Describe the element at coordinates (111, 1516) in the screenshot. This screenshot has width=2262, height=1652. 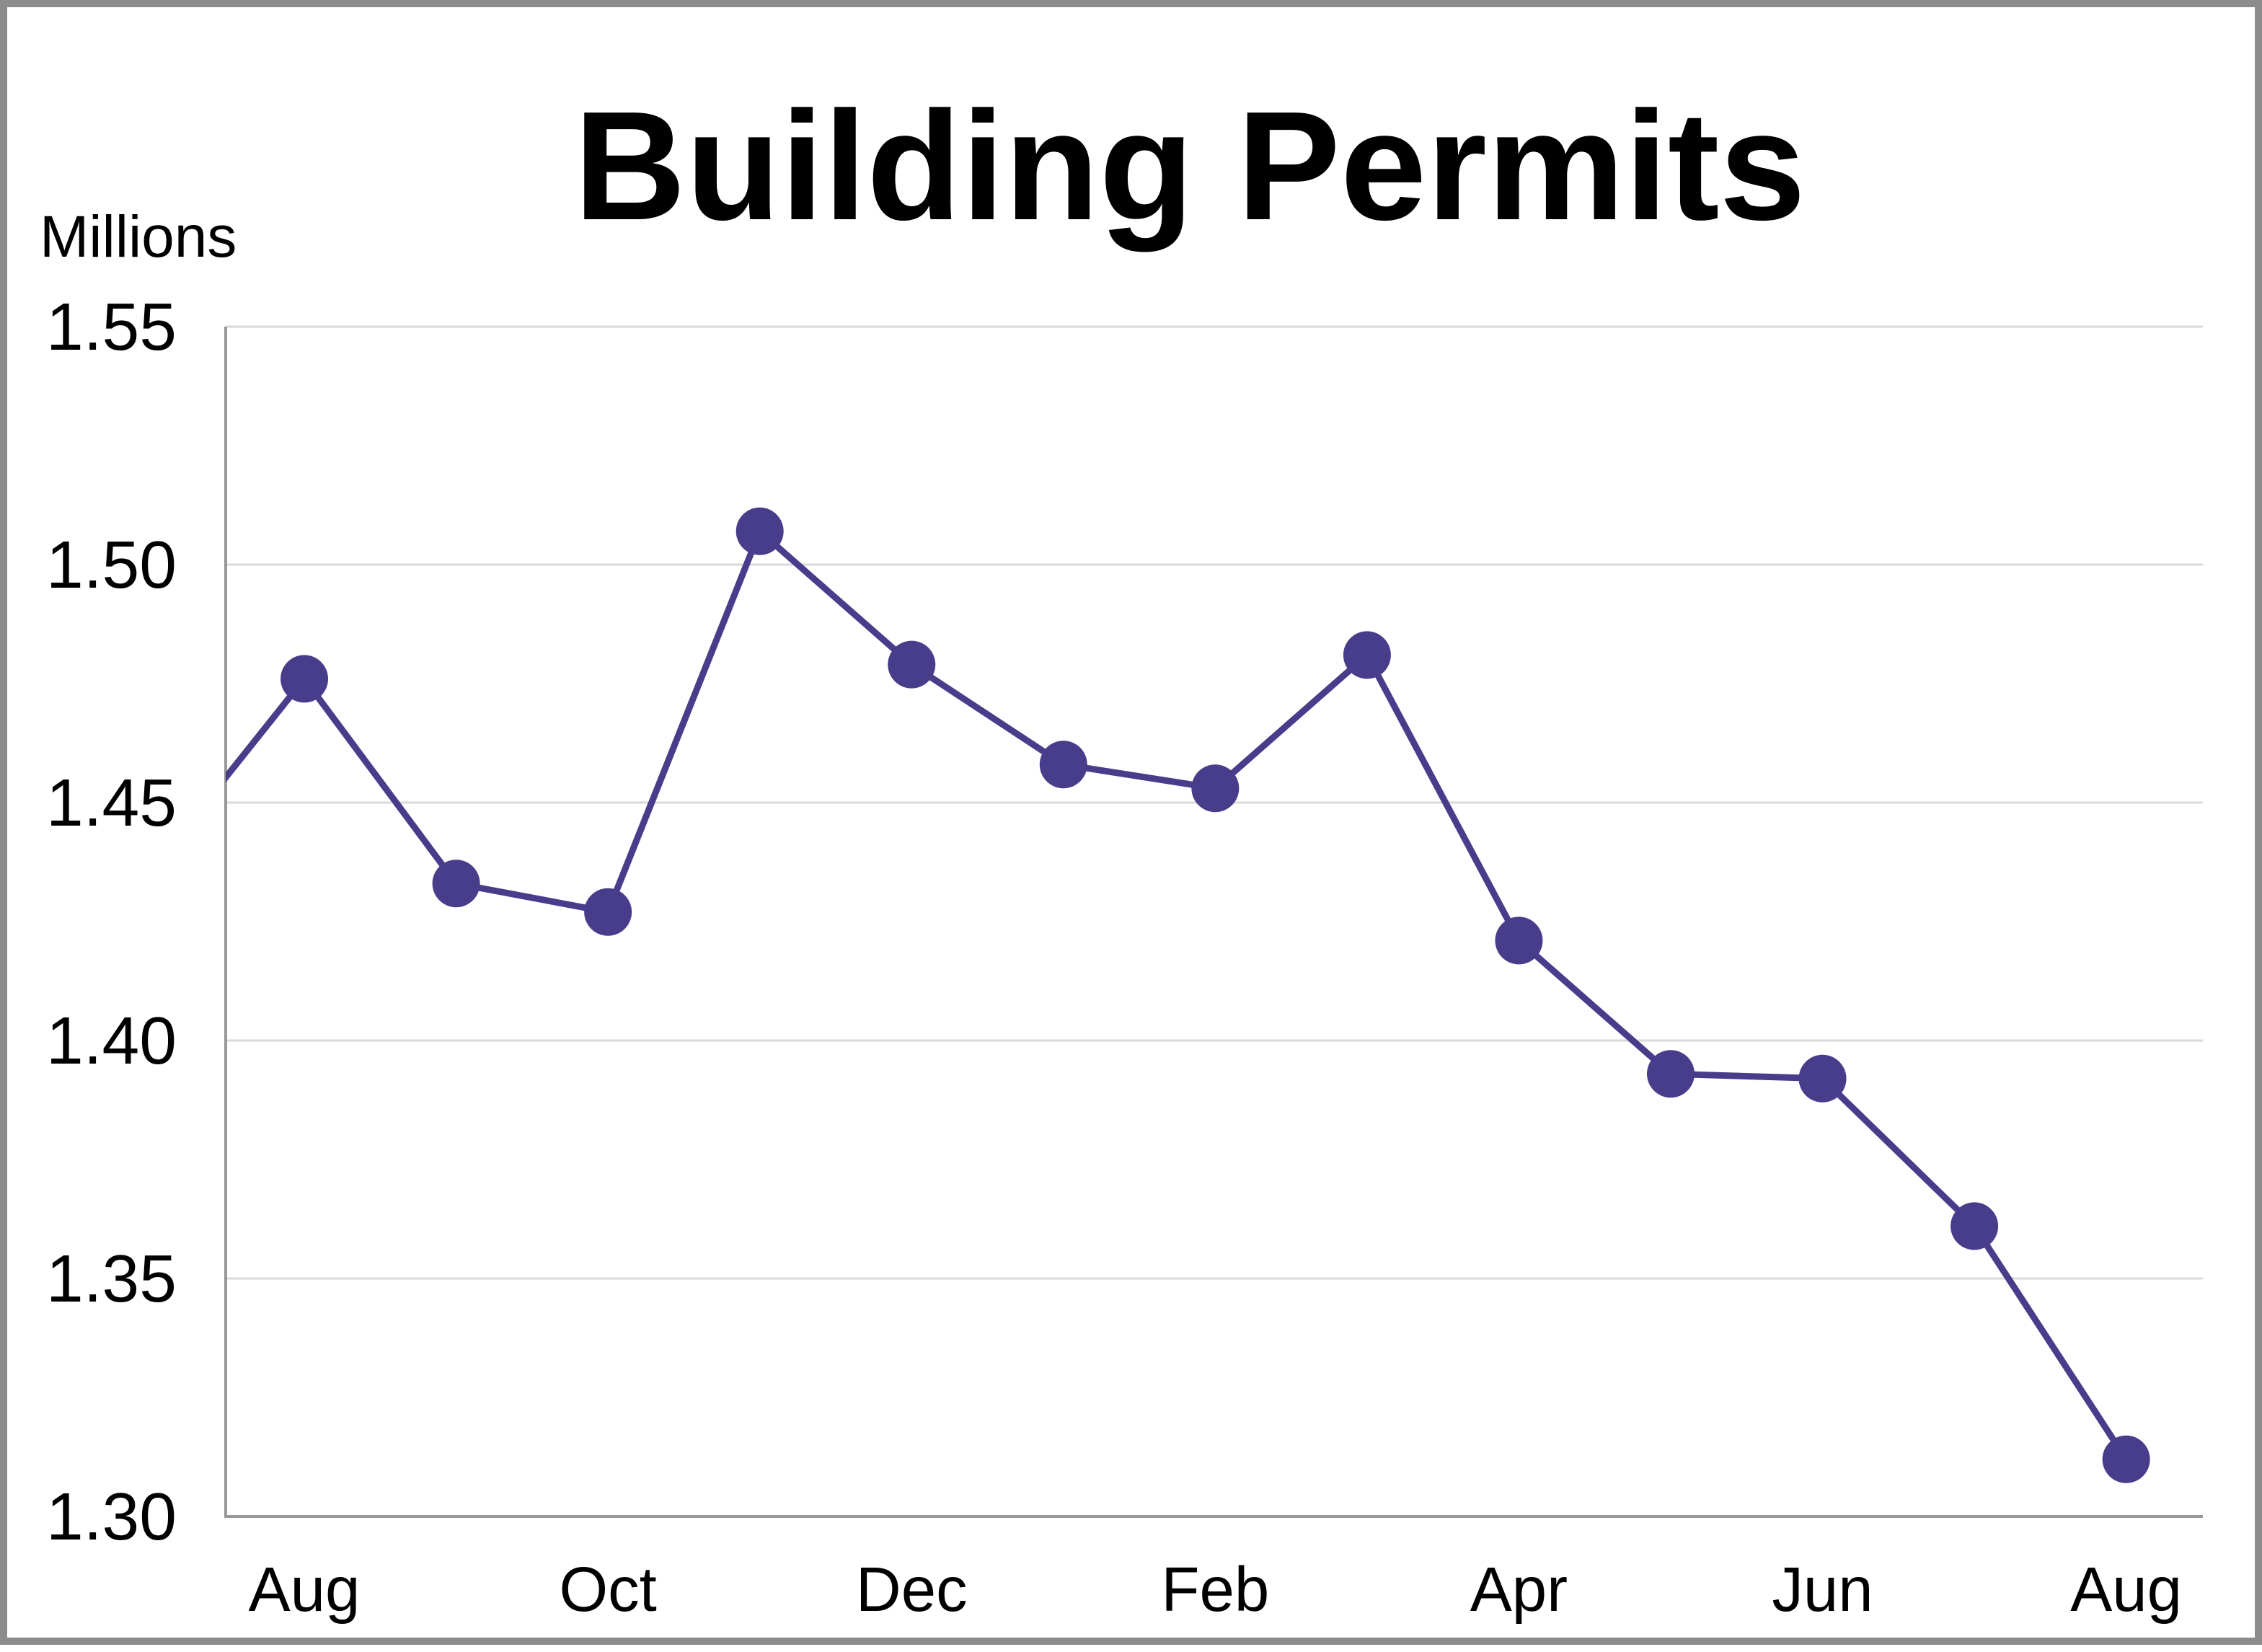
I see `y-tick-label: 1.30` at that location.